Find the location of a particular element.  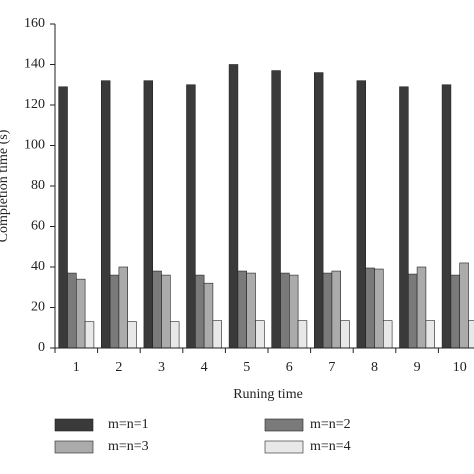

y-tick-label: 0 is located at coordinates (41, 347).